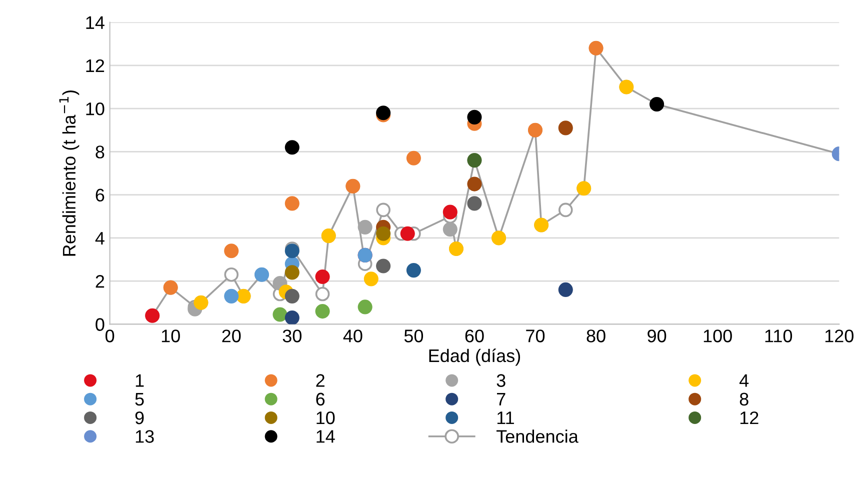  What do you see at coordinates (231, 336) in the screenshot?
I see `x-tick-label: 20` at bounding box center [231, 336].